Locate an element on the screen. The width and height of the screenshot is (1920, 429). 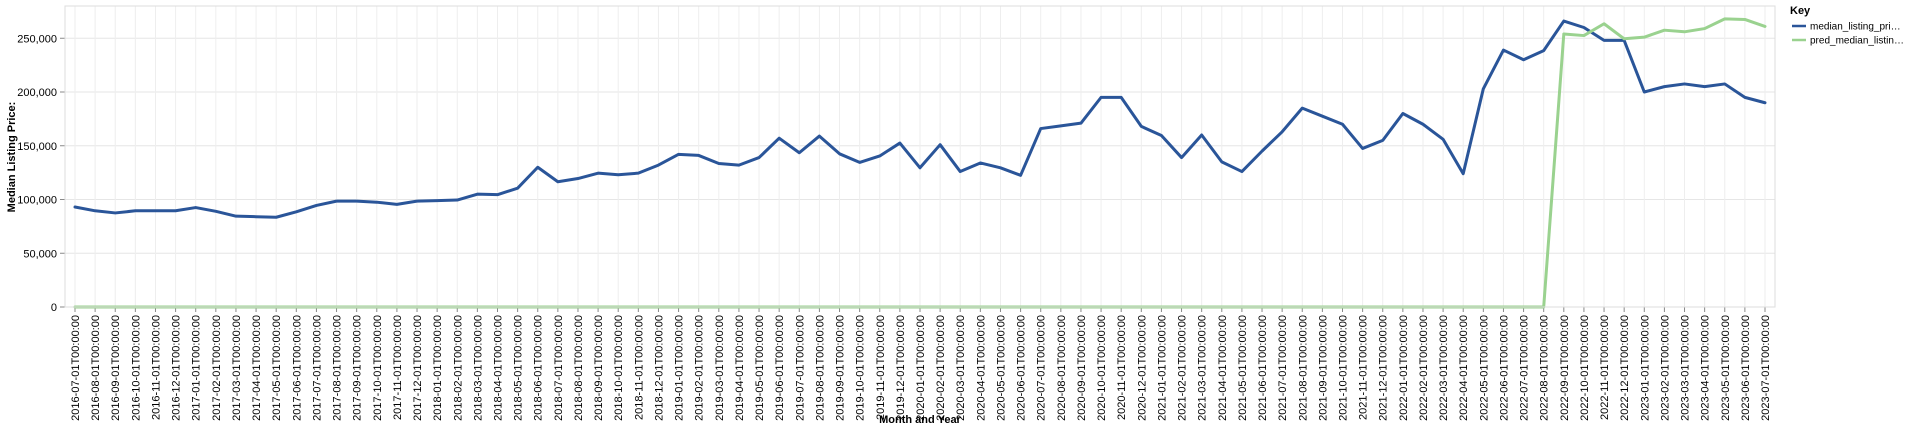
x-tick-label: 2019-04-01T00:00:00 is located at coordinates (740, 368).